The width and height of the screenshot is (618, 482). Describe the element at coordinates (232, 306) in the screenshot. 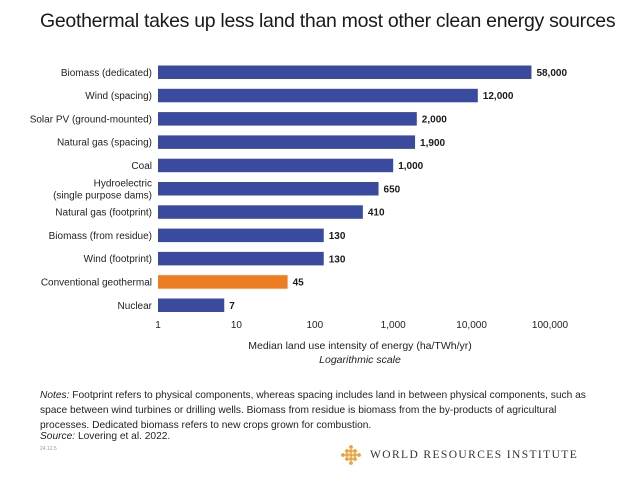

I see `bar-value-label: 7` at that location.